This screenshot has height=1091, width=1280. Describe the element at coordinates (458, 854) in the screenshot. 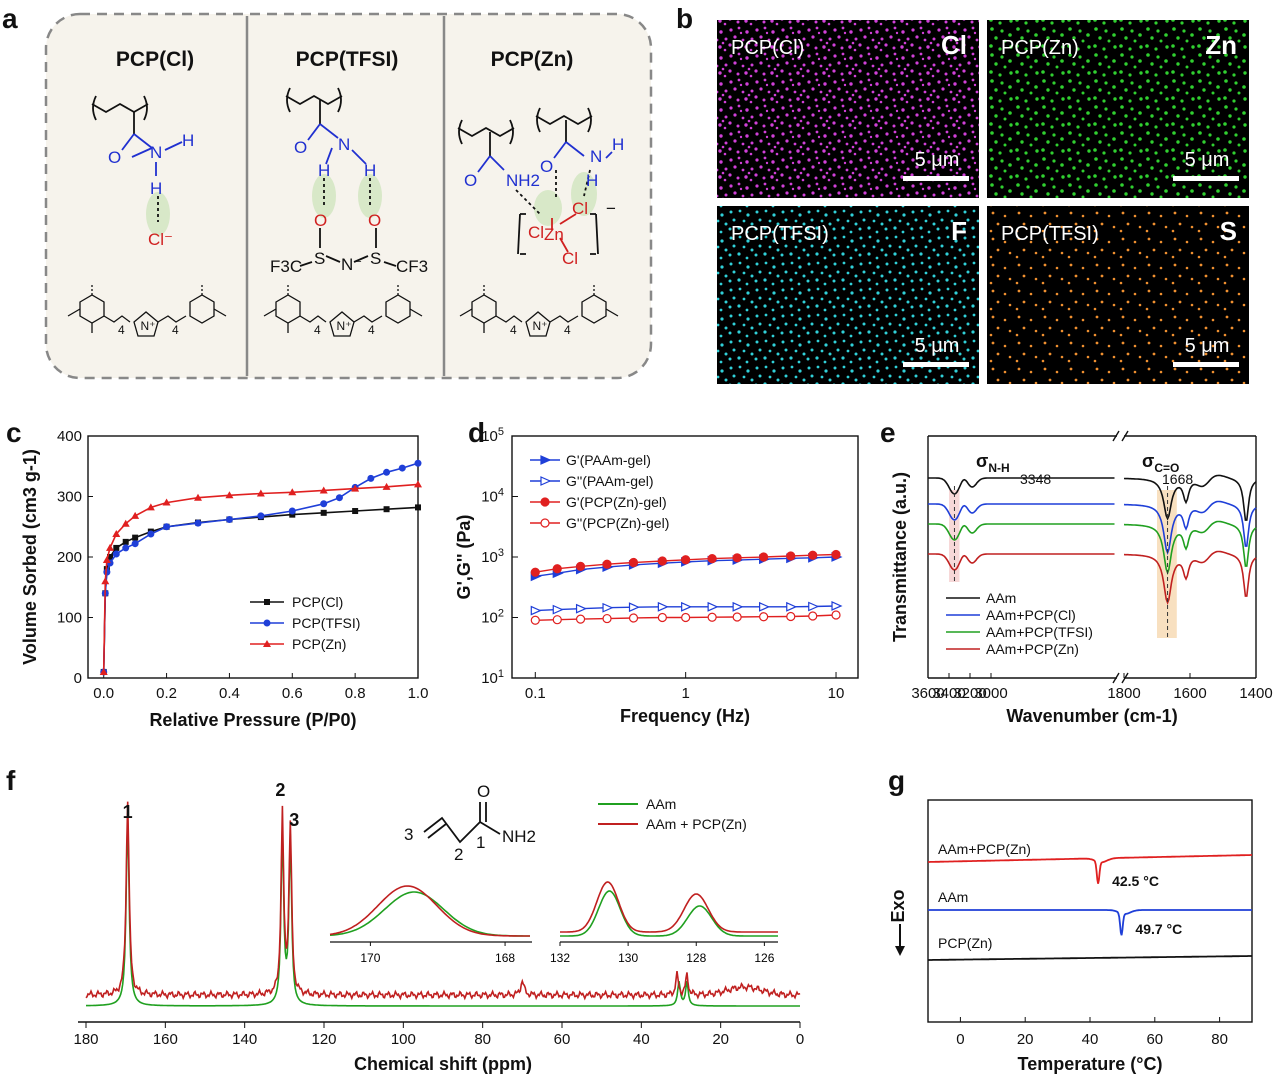

I see `carbon-label: 2` at that location.